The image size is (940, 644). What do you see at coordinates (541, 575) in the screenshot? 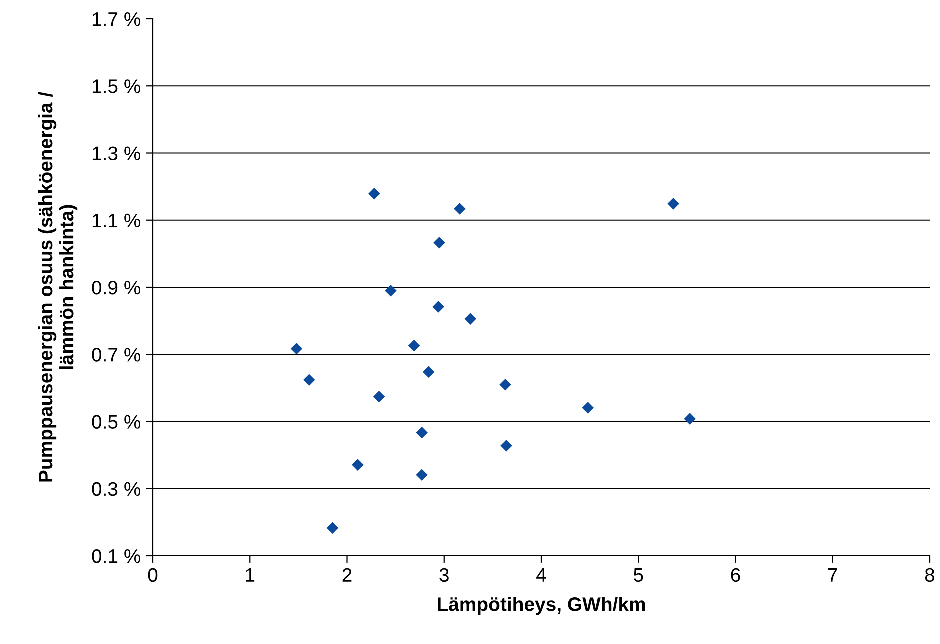
I see `x-tick-label: 4` at bounding box center [541, 575].